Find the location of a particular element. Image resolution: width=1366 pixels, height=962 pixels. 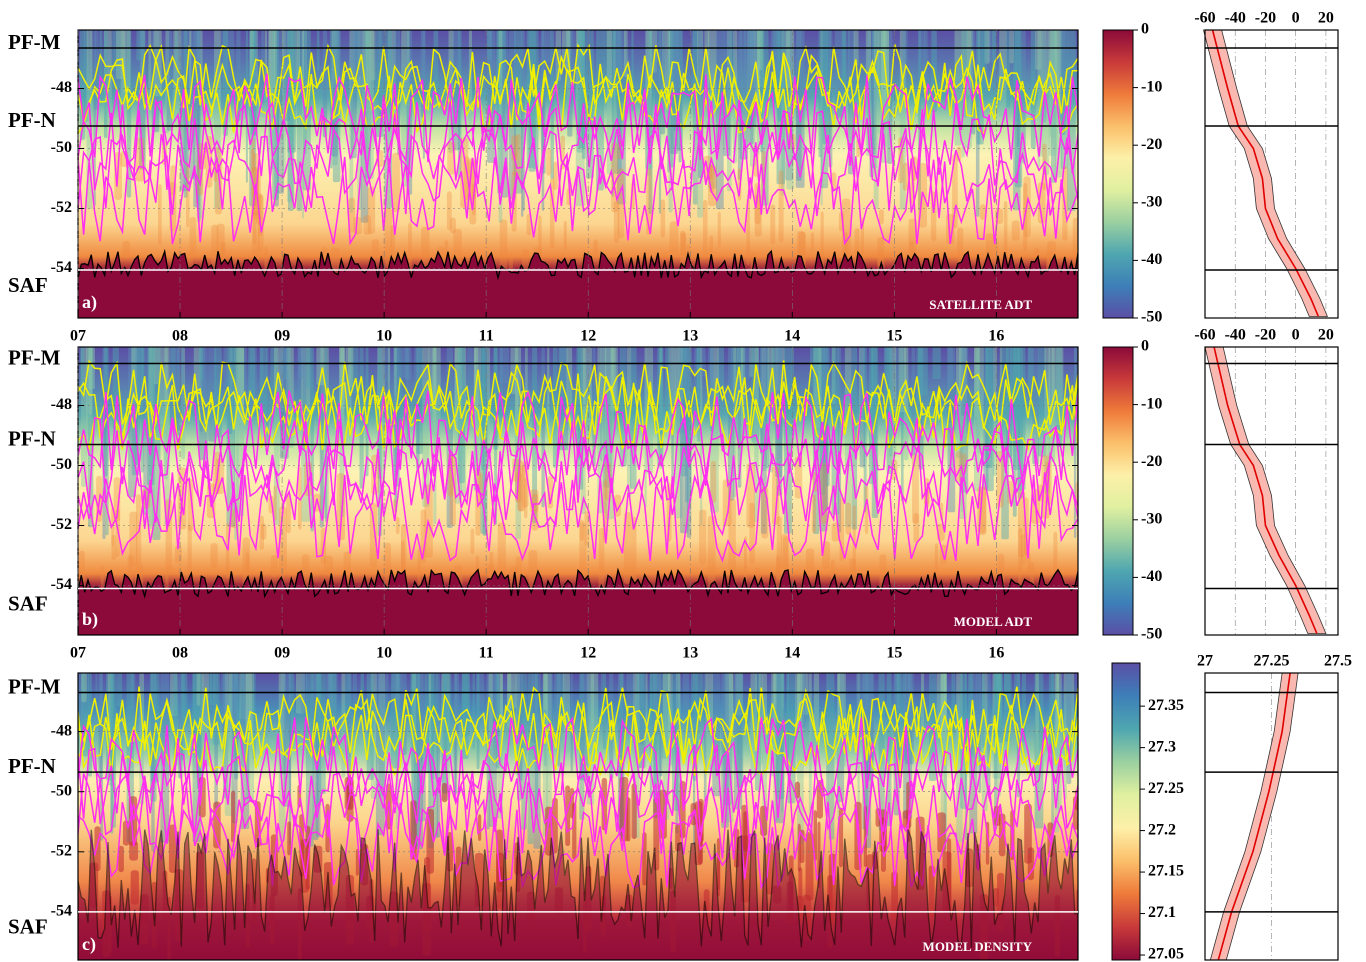

x-tick-label: -40 is located at coordinates (1235, 18).